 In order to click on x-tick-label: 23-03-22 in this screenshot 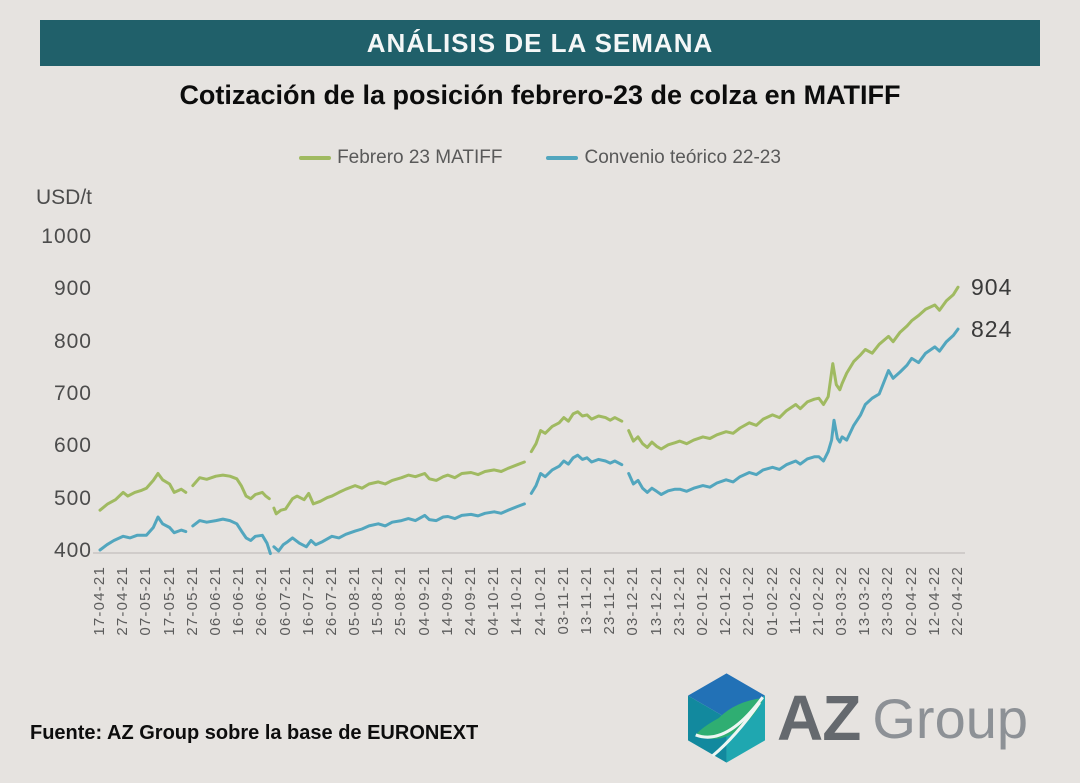, I will do `click(888, 601)`.